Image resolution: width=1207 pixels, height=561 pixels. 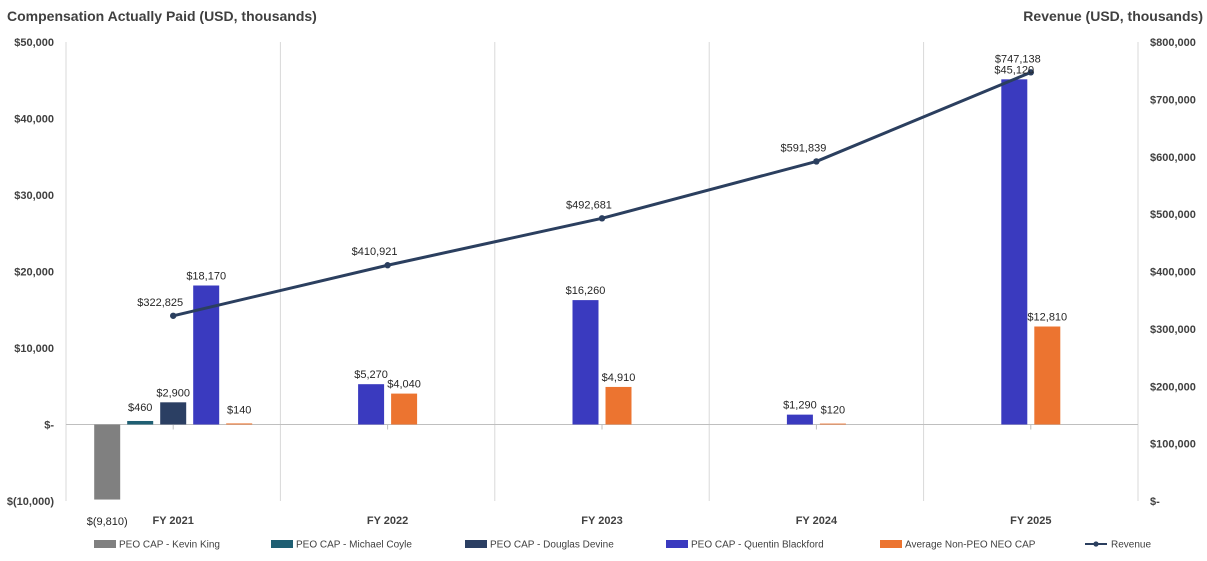 What do you see at coordinates (107, 522) in the screenshot?
I see `bar-data-label: $(9,810)` at bounding box center [107, 522].